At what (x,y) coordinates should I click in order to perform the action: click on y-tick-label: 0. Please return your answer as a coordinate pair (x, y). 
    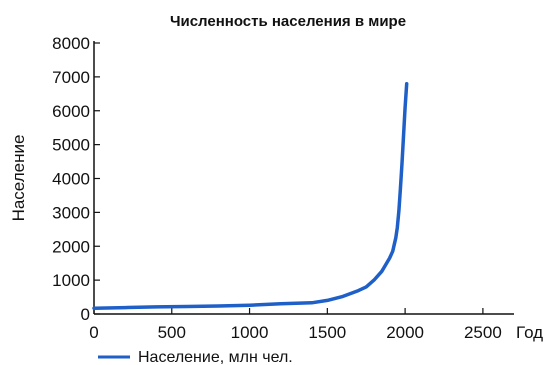
    Looking at the image, I should click on (85, 314).